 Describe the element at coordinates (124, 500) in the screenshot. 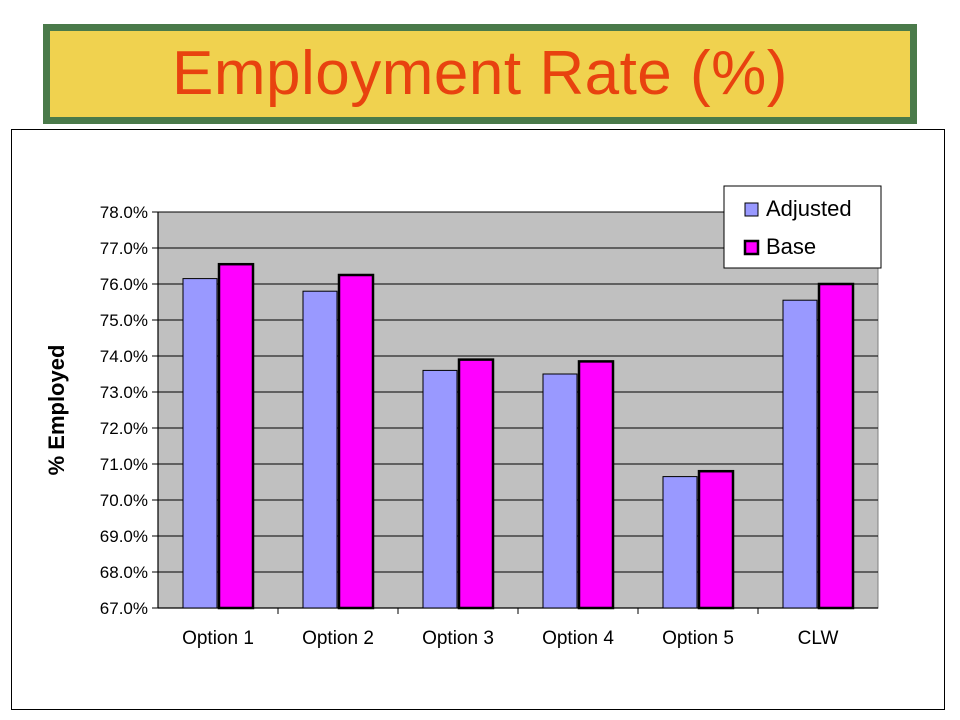

I see `y-tick-label: 70.0%` at that location.